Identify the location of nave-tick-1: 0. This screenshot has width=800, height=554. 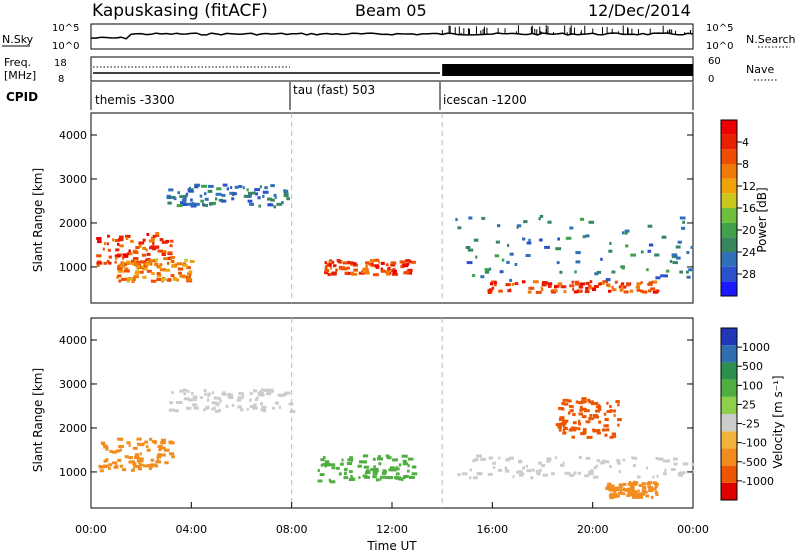
(711, 79).